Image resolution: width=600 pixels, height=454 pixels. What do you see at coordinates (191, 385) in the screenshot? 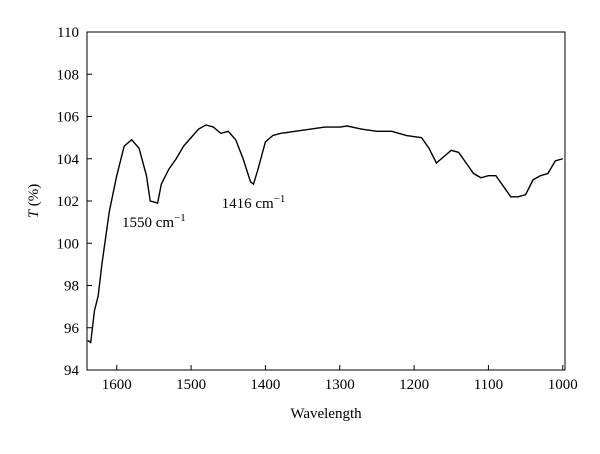
I see `x-tick-label: 1500` at bounding box center [191, 385].